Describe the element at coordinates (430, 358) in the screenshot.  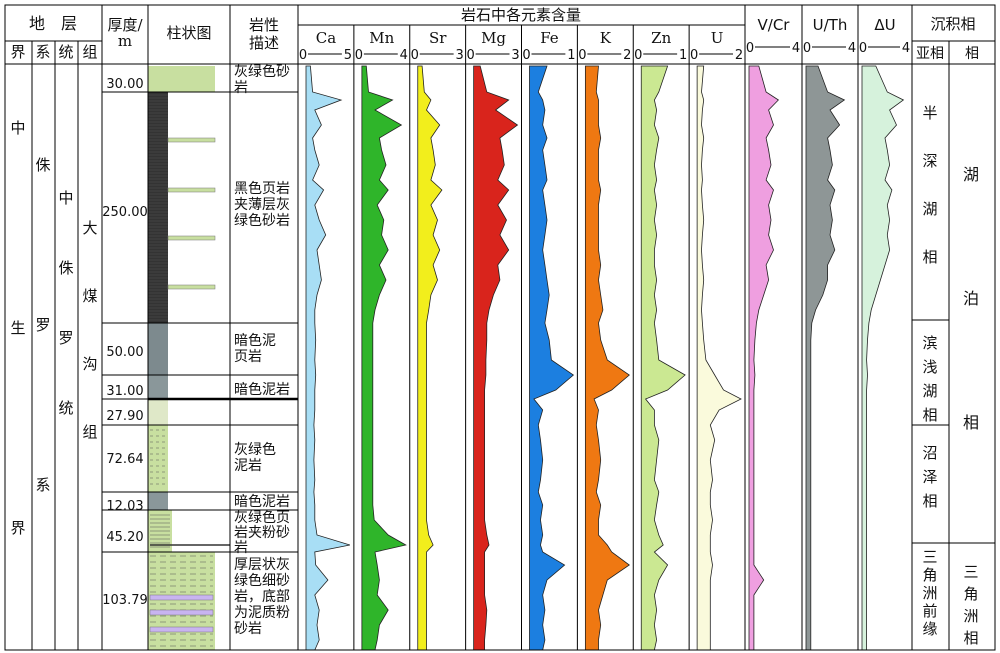
I see `curve-Sr` at that location.